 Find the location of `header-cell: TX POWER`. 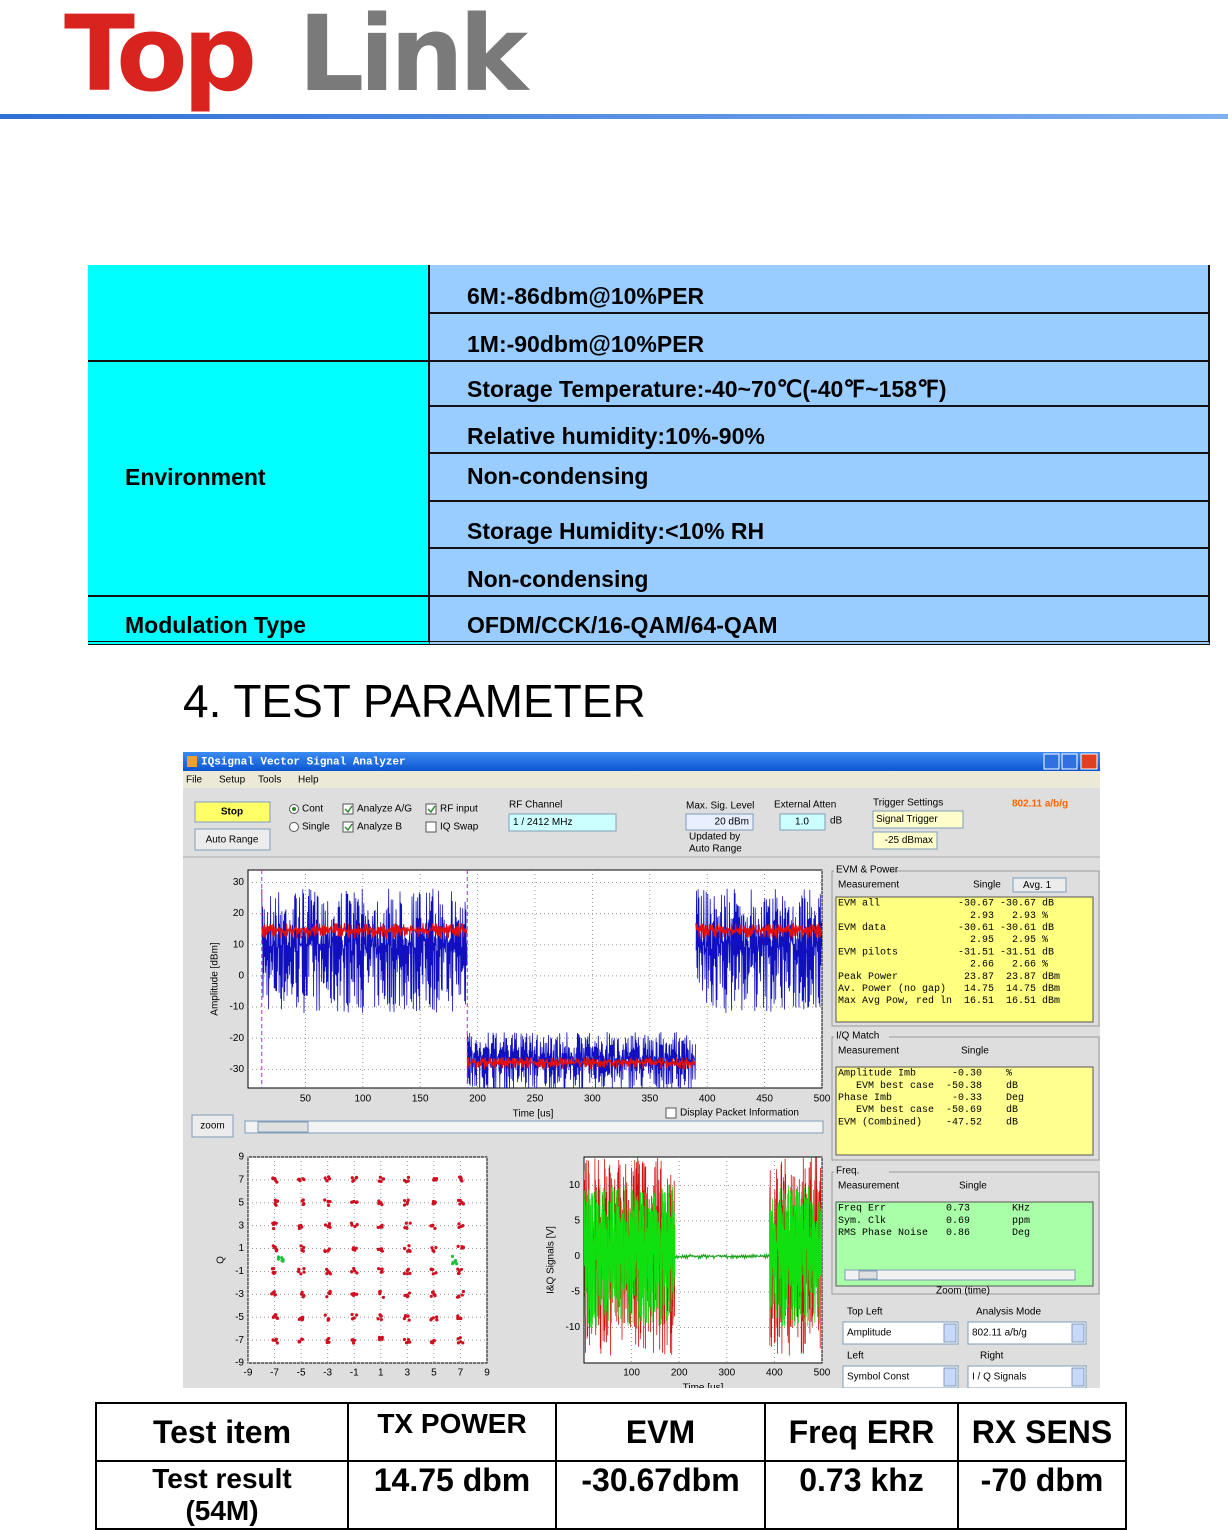

header-cell: TX POWER is located at coordinates (452, 1432).